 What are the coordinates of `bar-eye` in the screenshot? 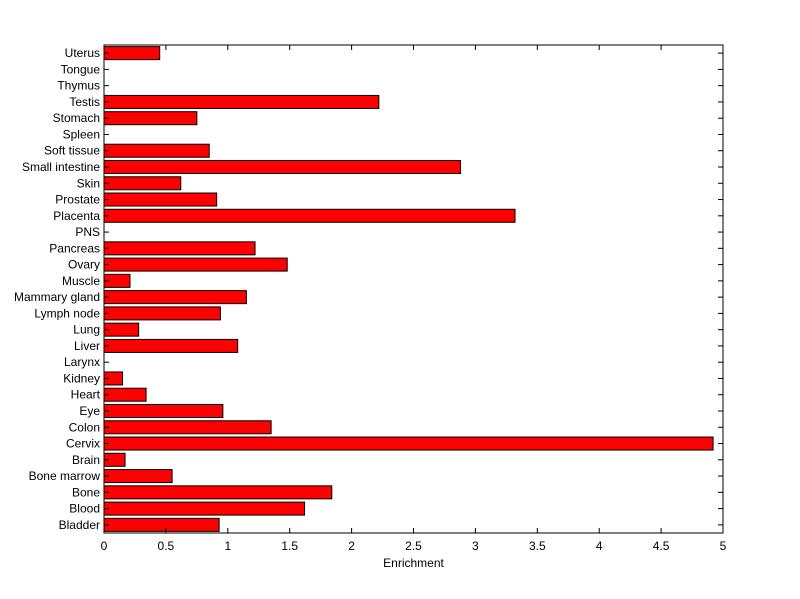 It's located at (163, 410).